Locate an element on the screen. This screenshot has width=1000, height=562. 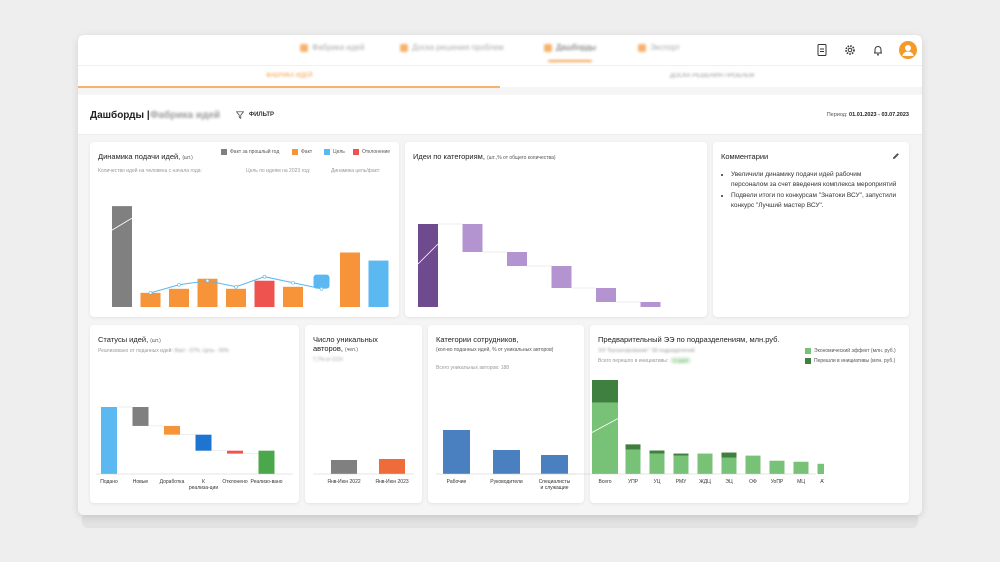
x-tick-label: Специалисты и служащие is located at coordinates (555, 485).